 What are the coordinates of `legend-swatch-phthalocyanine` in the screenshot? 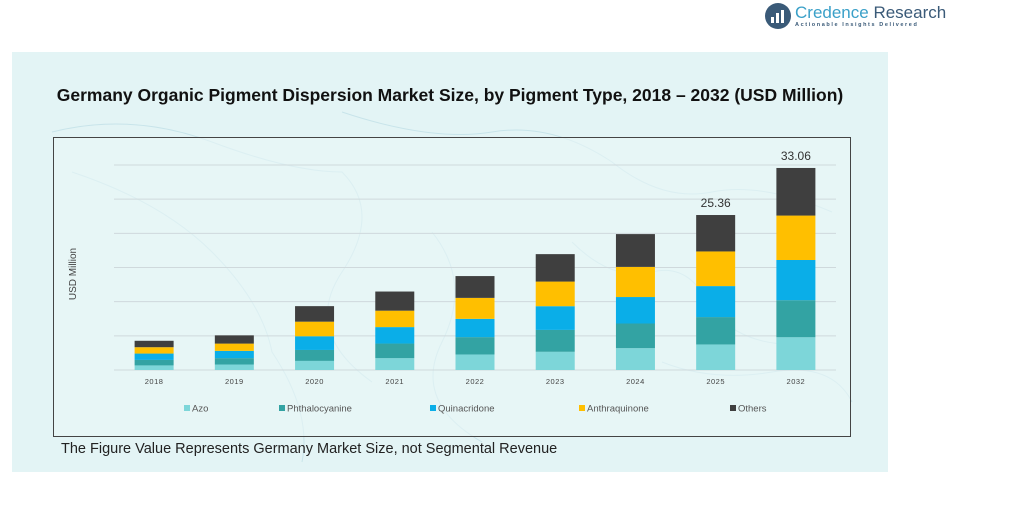 It's located at (282, 408).